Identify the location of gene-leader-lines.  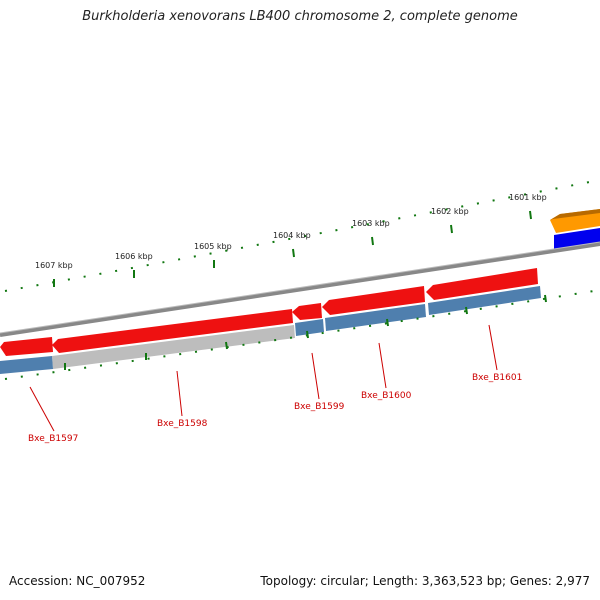
(263, 378).